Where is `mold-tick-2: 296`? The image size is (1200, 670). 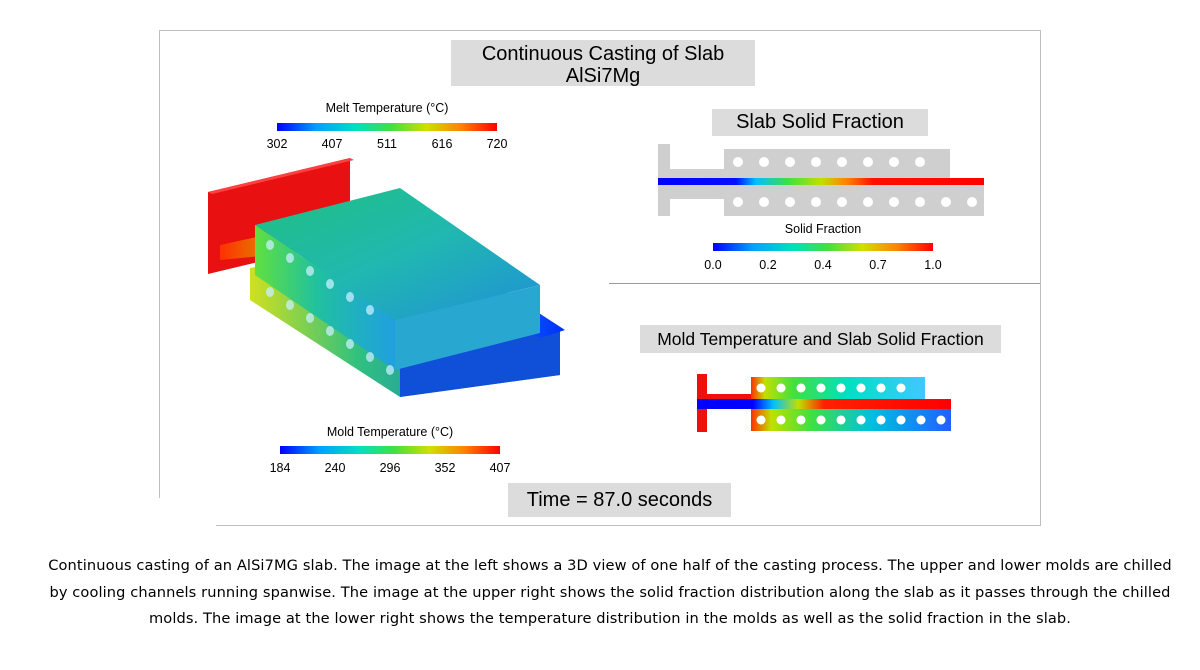
mold-tick-2: 296 is located at coordinates (390, 468).